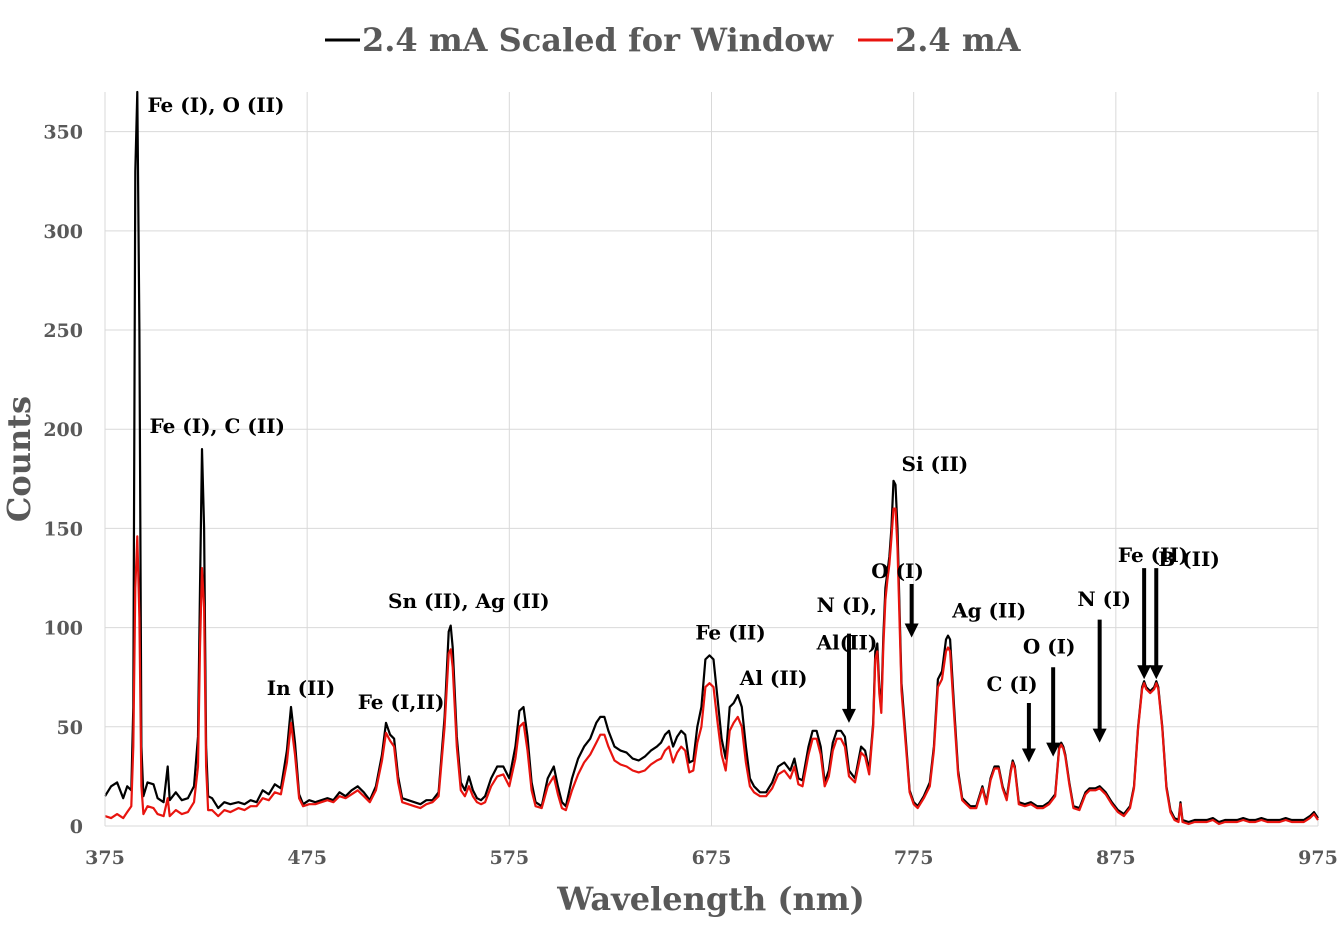  I want to click on element-annotation: Sn (II), Ag (II), so click(469, 601).